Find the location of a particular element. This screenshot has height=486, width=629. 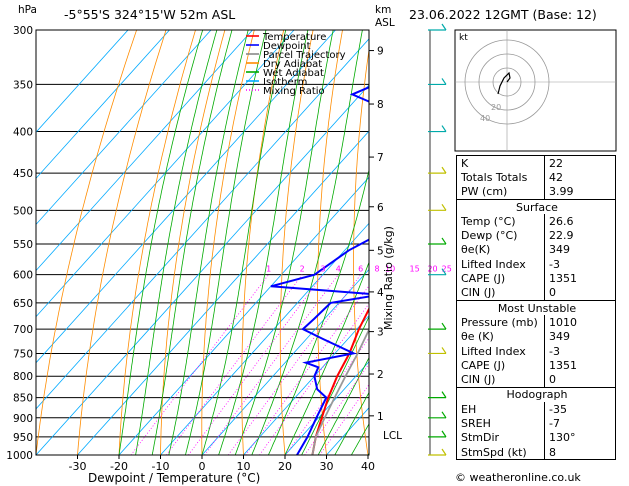

hodograph-frame is located at coordinates (535, 90).